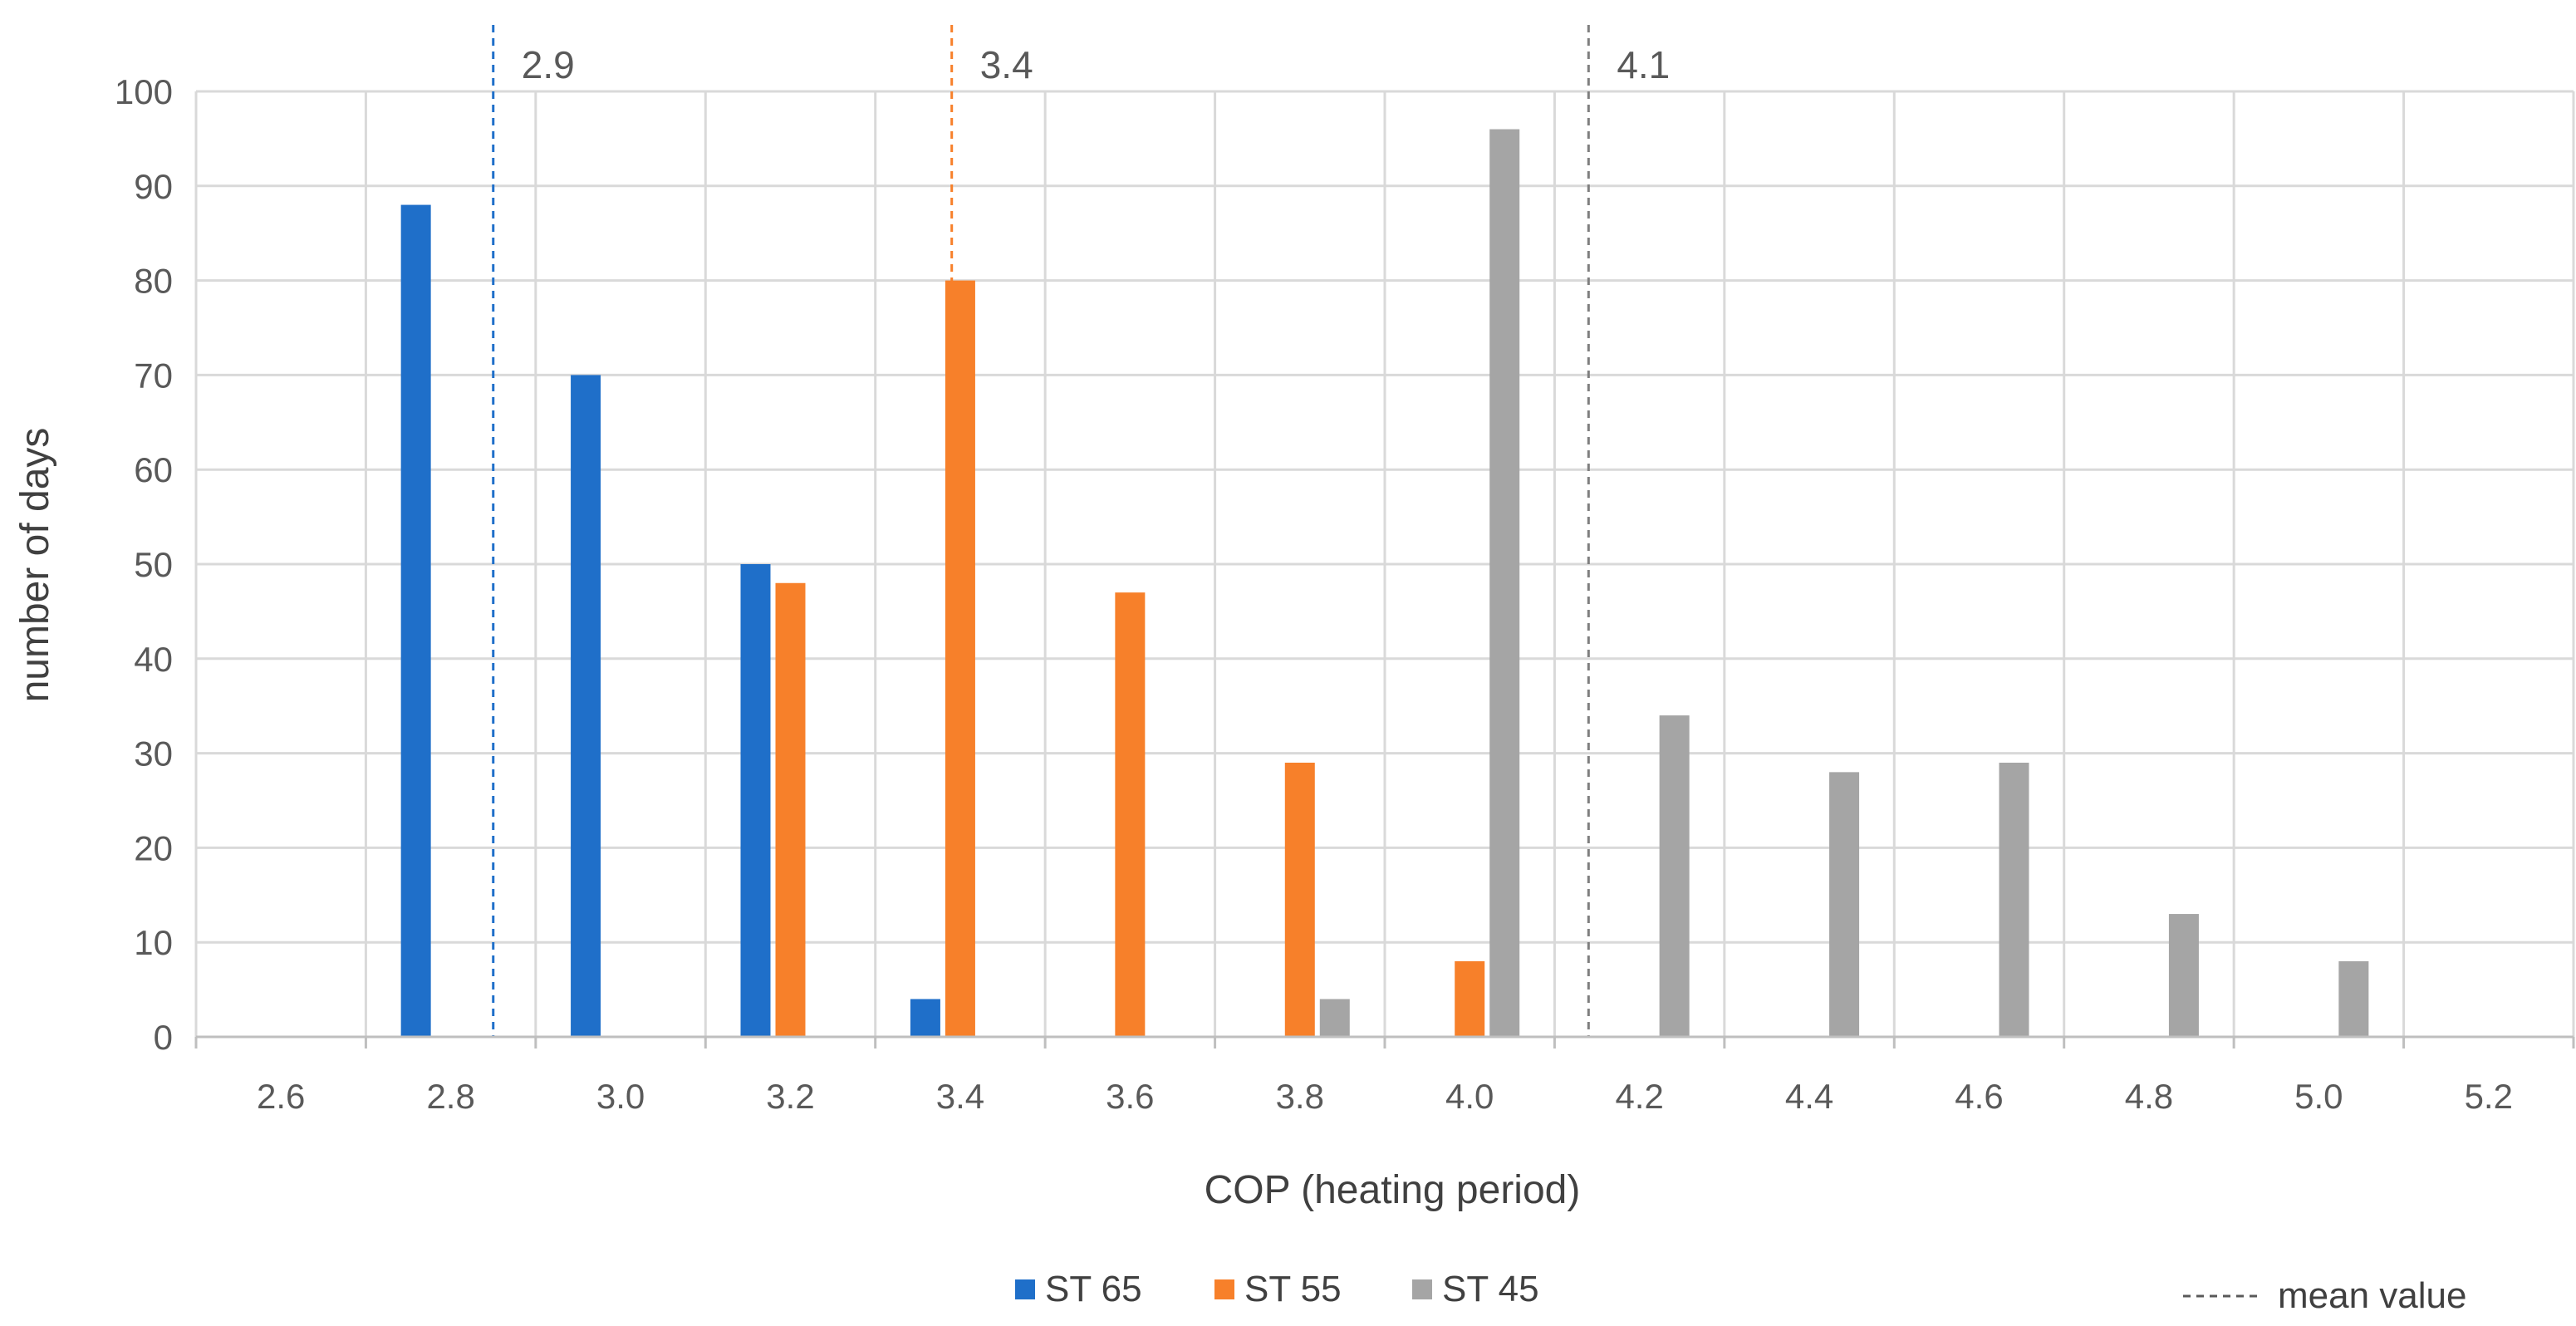  I want to click on bar-st-45-5.0, so click(2353, 998).